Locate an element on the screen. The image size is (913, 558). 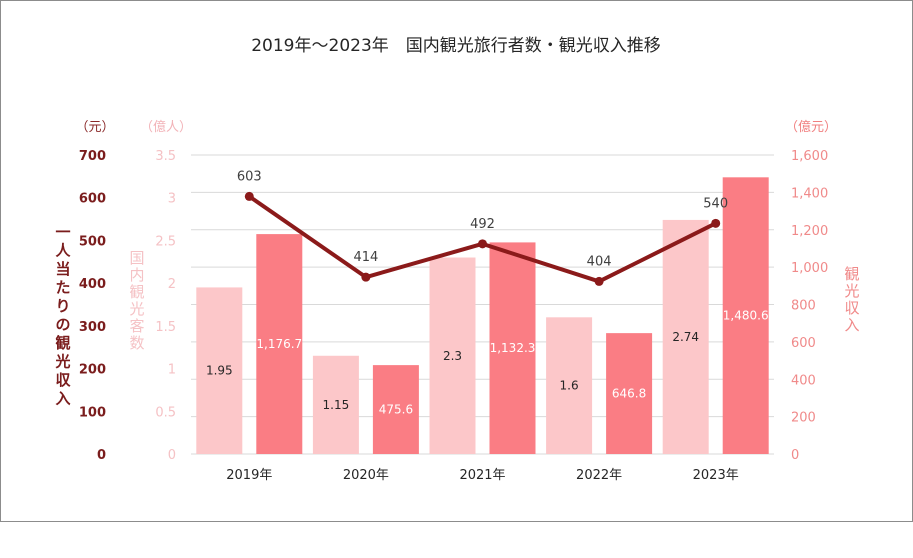
left-inner-tick-label: 0 is located at coordinates (172, 455).